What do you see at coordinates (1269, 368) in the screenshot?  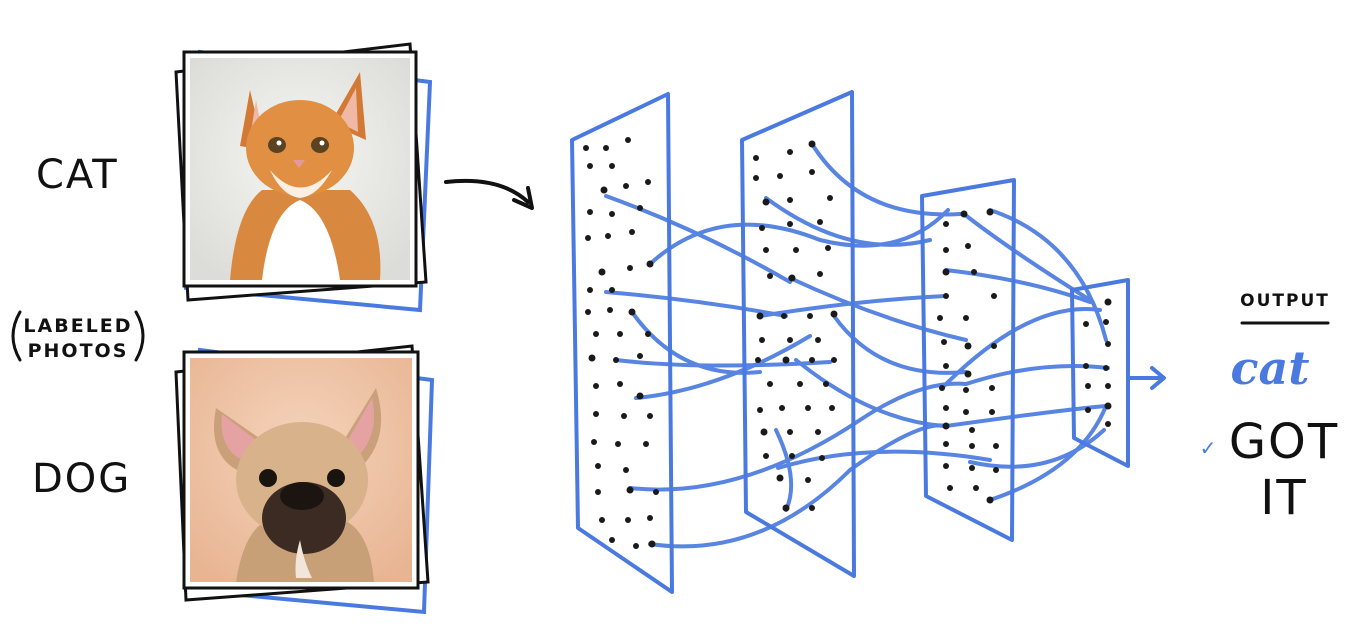 I see `prediction-text: cat` at bounding box center [1269, 368].